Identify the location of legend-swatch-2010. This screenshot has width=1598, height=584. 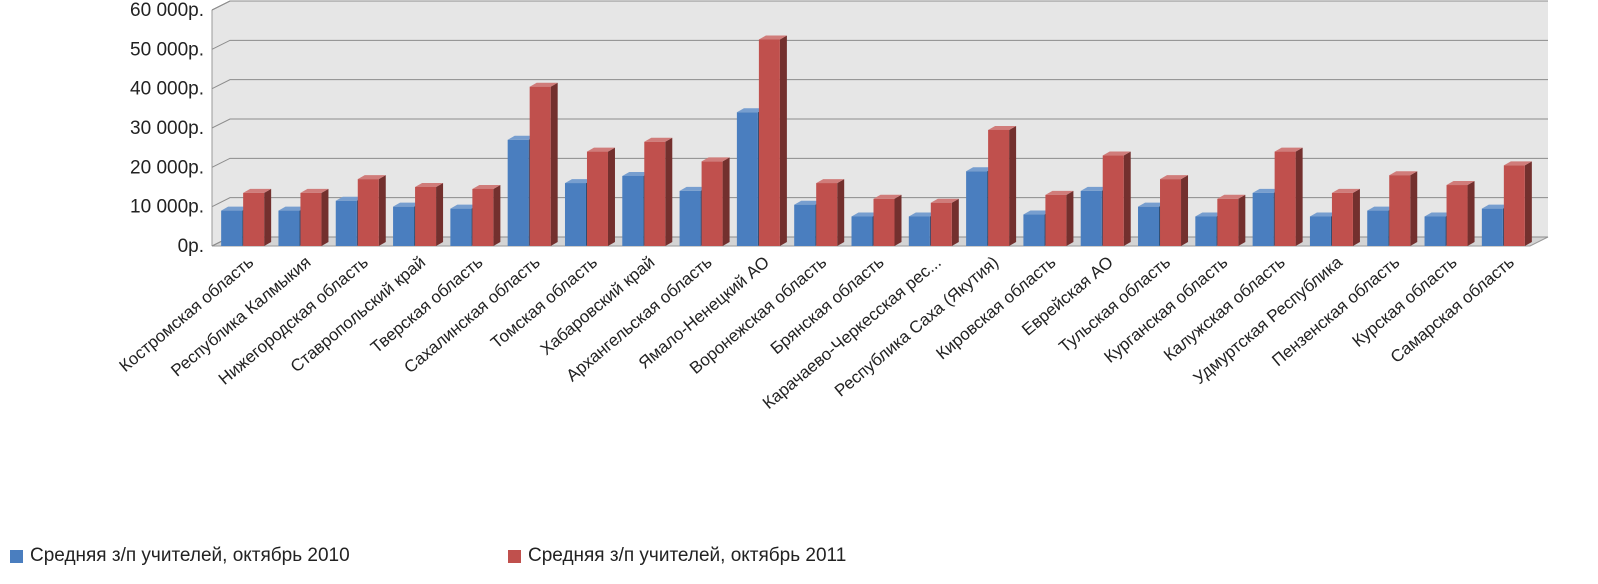
(16, 556).